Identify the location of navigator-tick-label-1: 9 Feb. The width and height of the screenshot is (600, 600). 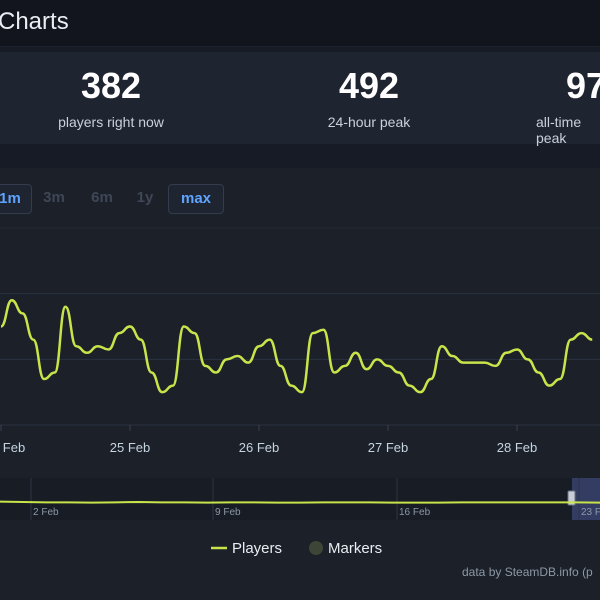
(228, 512).